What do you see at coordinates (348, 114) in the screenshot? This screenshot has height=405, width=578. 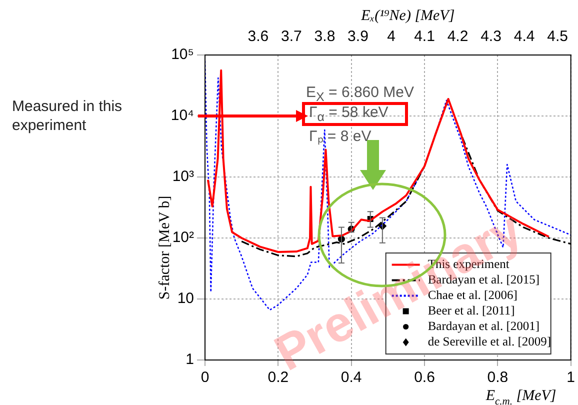 I see `annotation: Γ$_{α}$ = 58 keV` at bounding box center [348, 114].